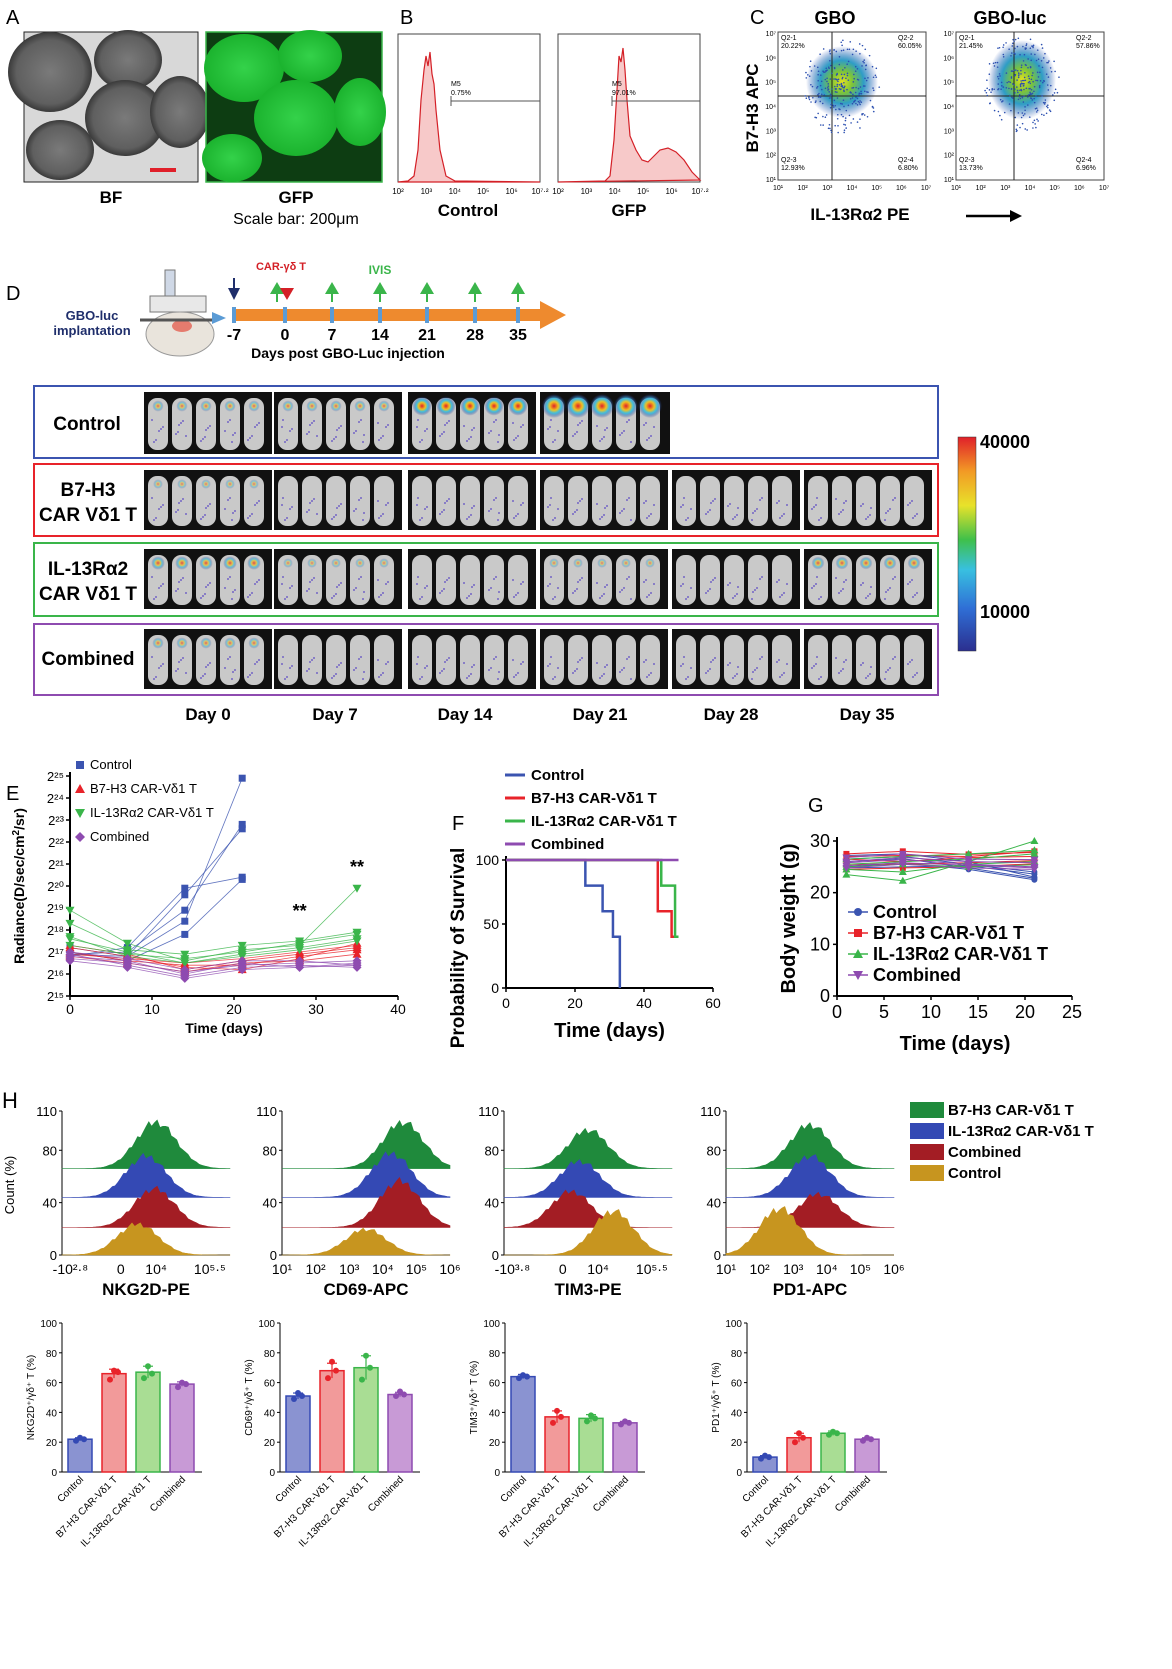 The height and width of the screenshot is (1669, 1172). Describe the element at coordinates (518, 288) in the screenshot. I see `ivis-arrow-icon` at that location.